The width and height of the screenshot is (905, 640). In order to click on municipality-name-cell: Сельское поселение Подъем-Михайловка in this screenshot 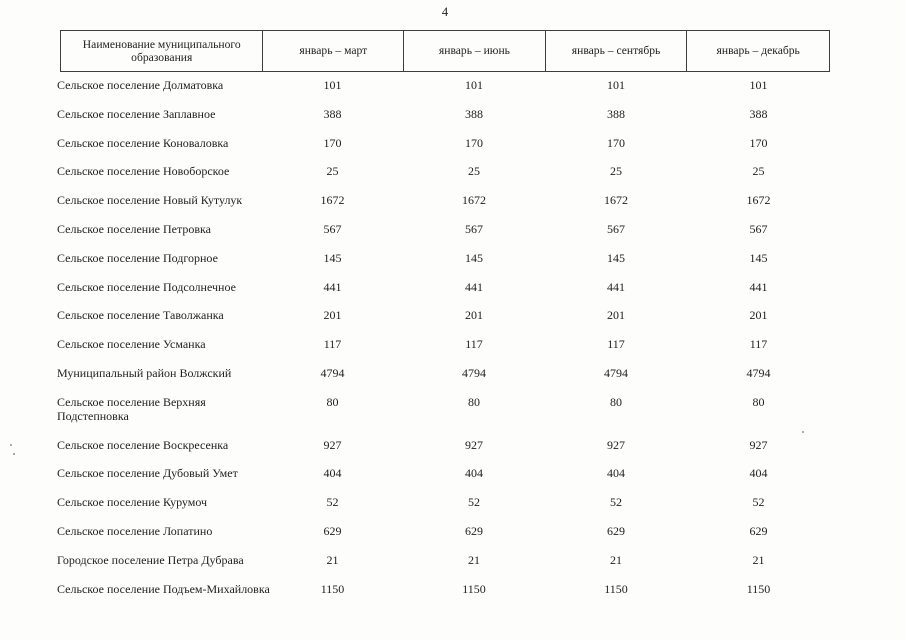, I will do `click(163, 590)`.